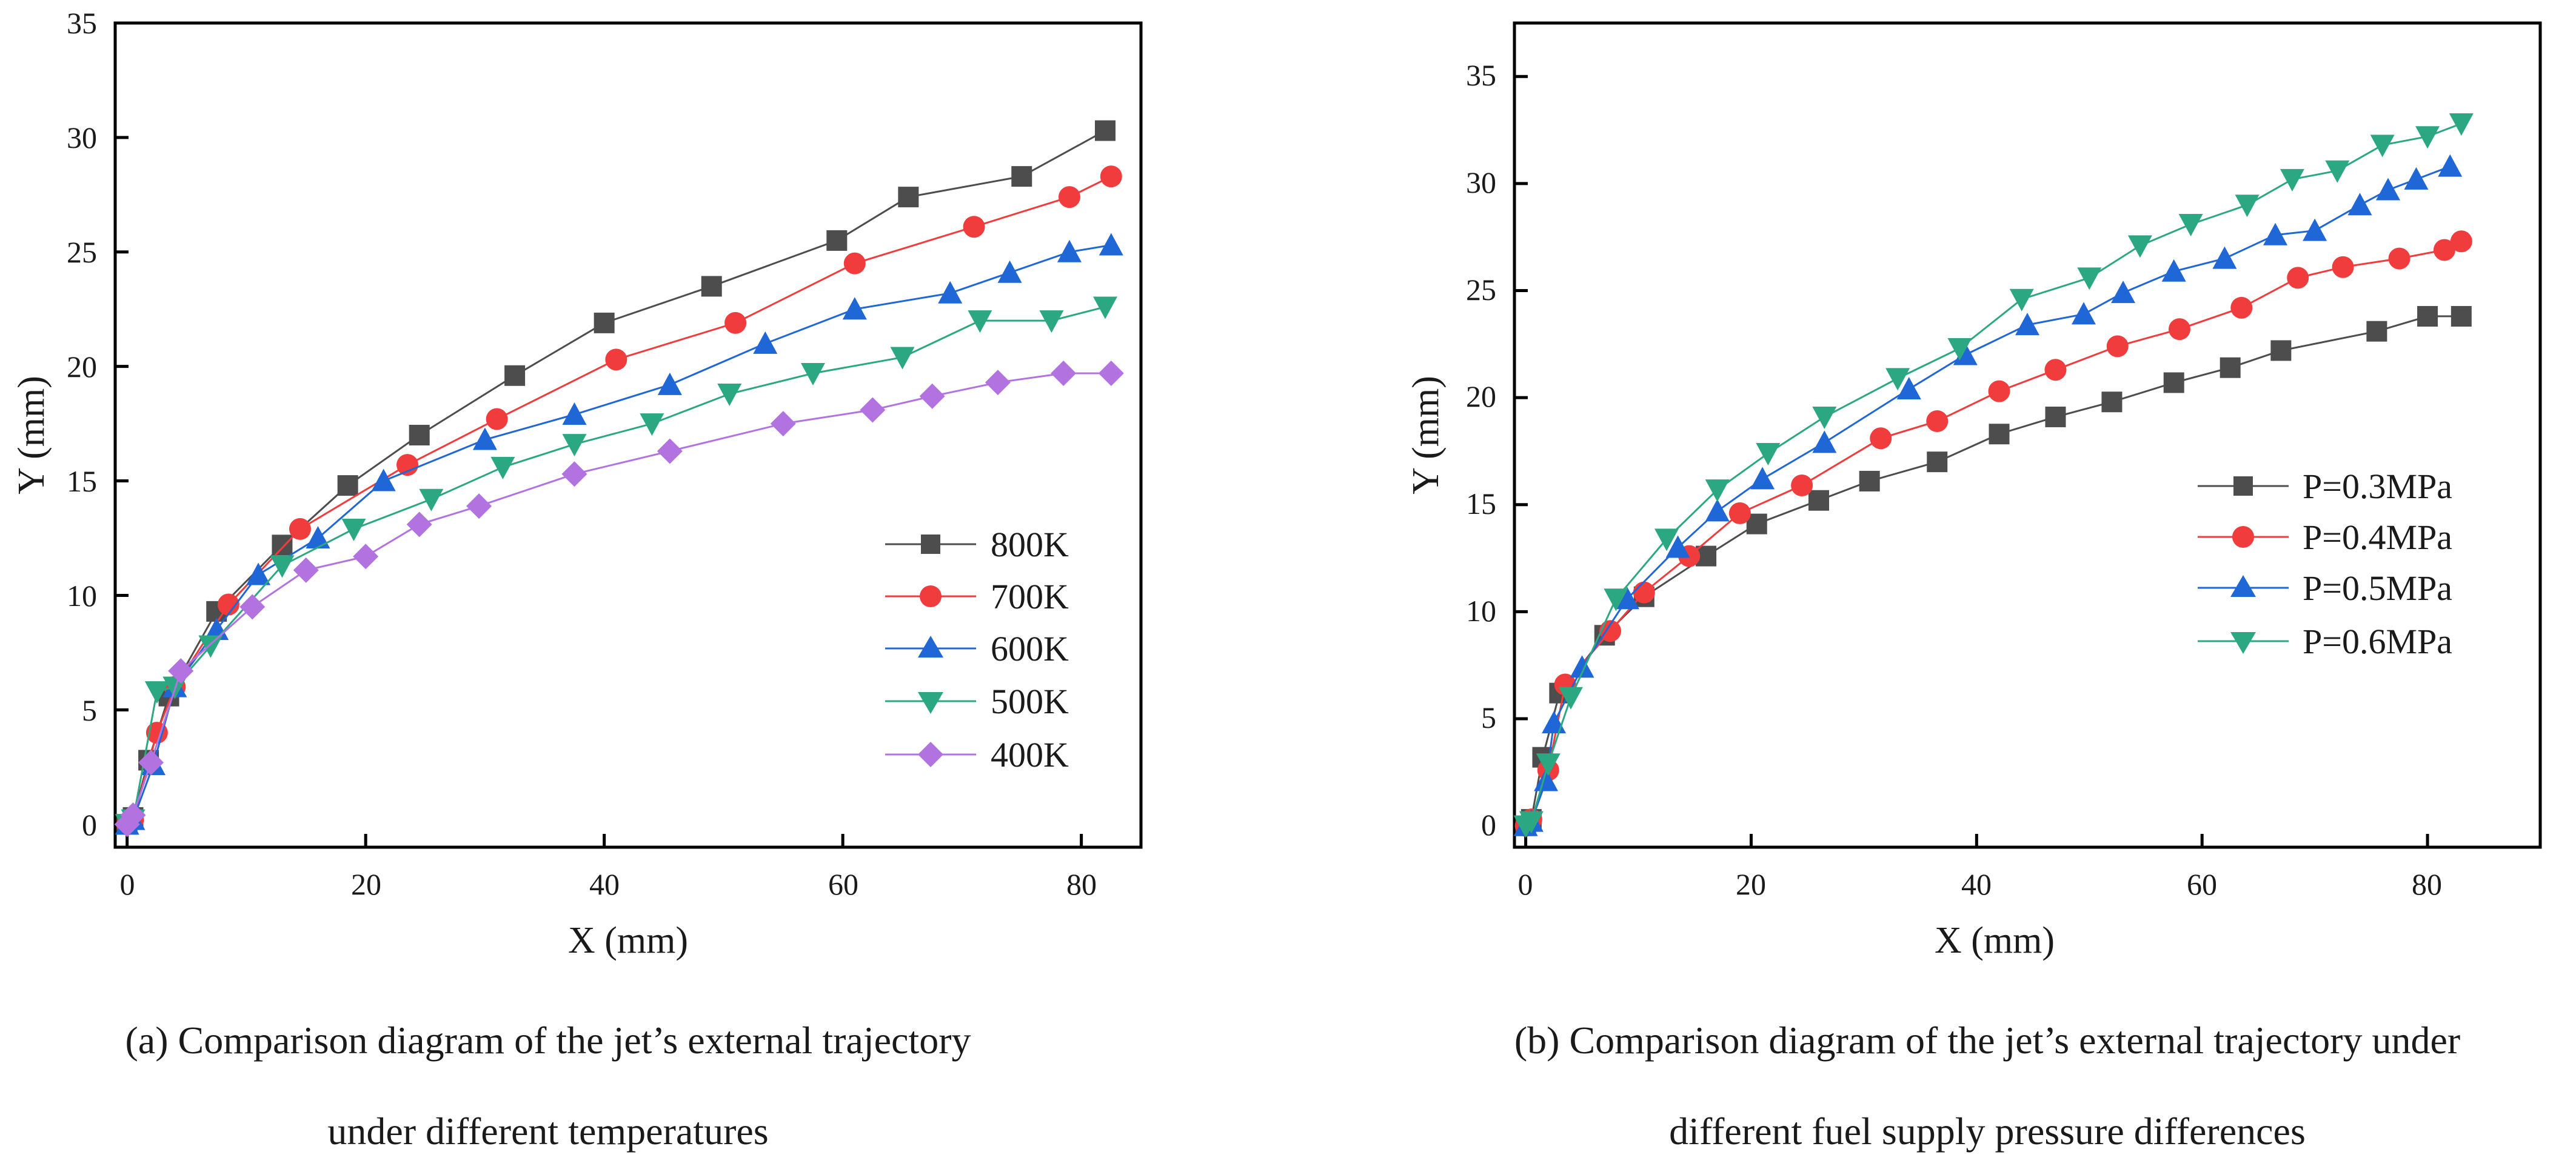 This screenshot has height=1169, width=2576. What do you see at coordinates (628, 940) in the screenshot?
I see `chart-a-x-axis-title: X (mm)` at bounding box center [628, 940].